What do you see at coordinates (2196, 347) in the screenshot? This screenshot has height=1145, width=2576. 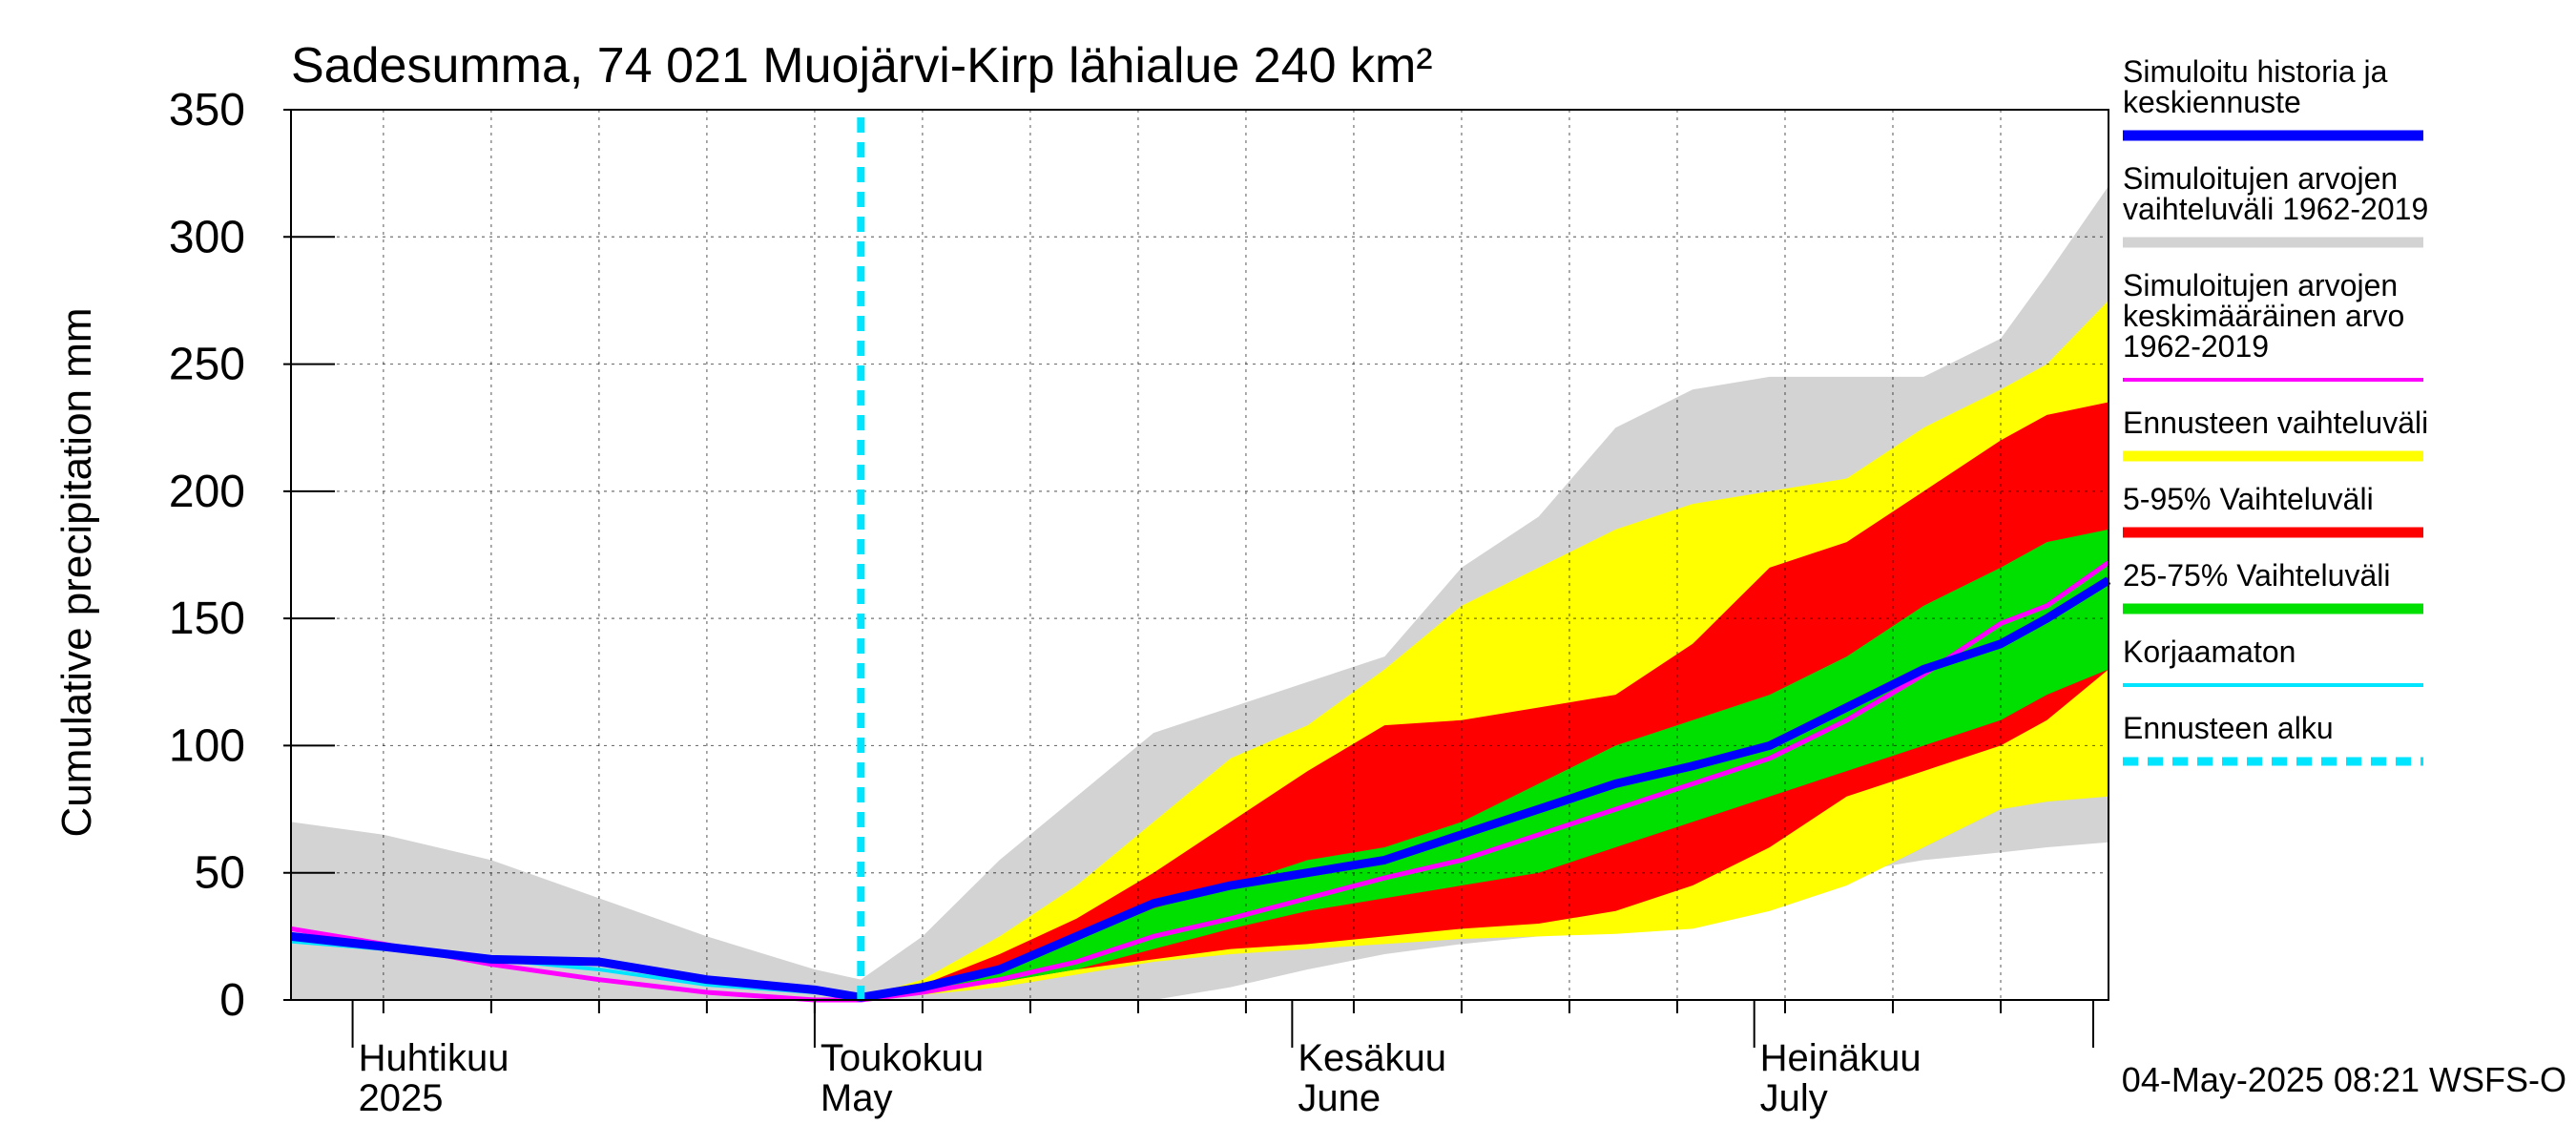 I see `legend-label-2-2: 1962-2019` at bounding box center [2196, 347].